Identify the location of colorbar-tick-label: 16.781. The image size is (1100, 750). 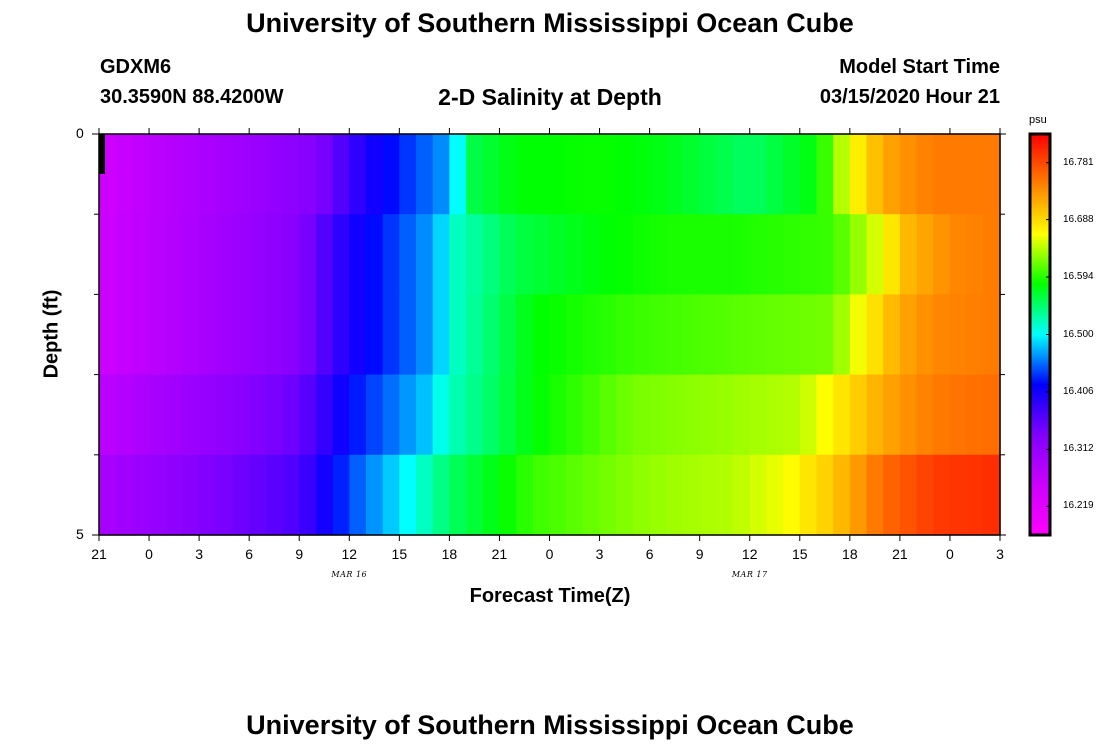
(1078, 162).